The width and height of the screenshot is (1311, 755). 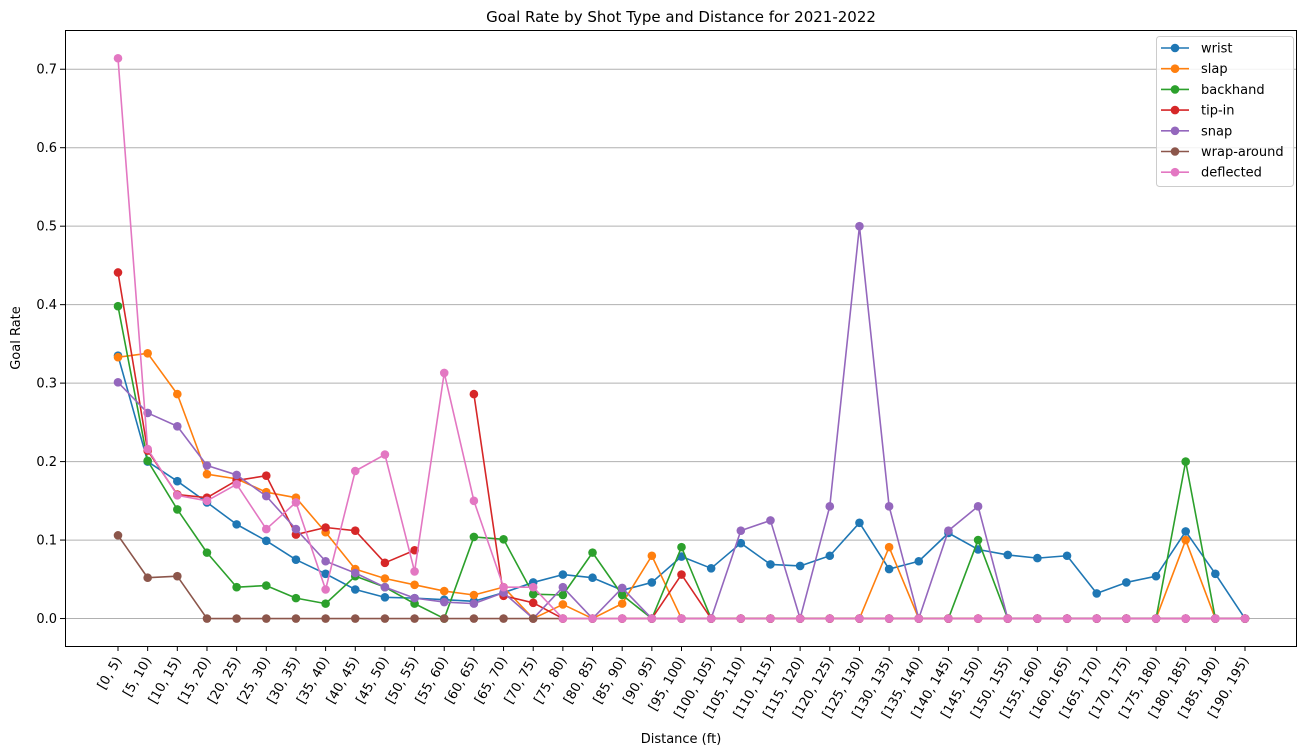 I want to click on legend-label: tip-in, so click(x=1218, y=111).